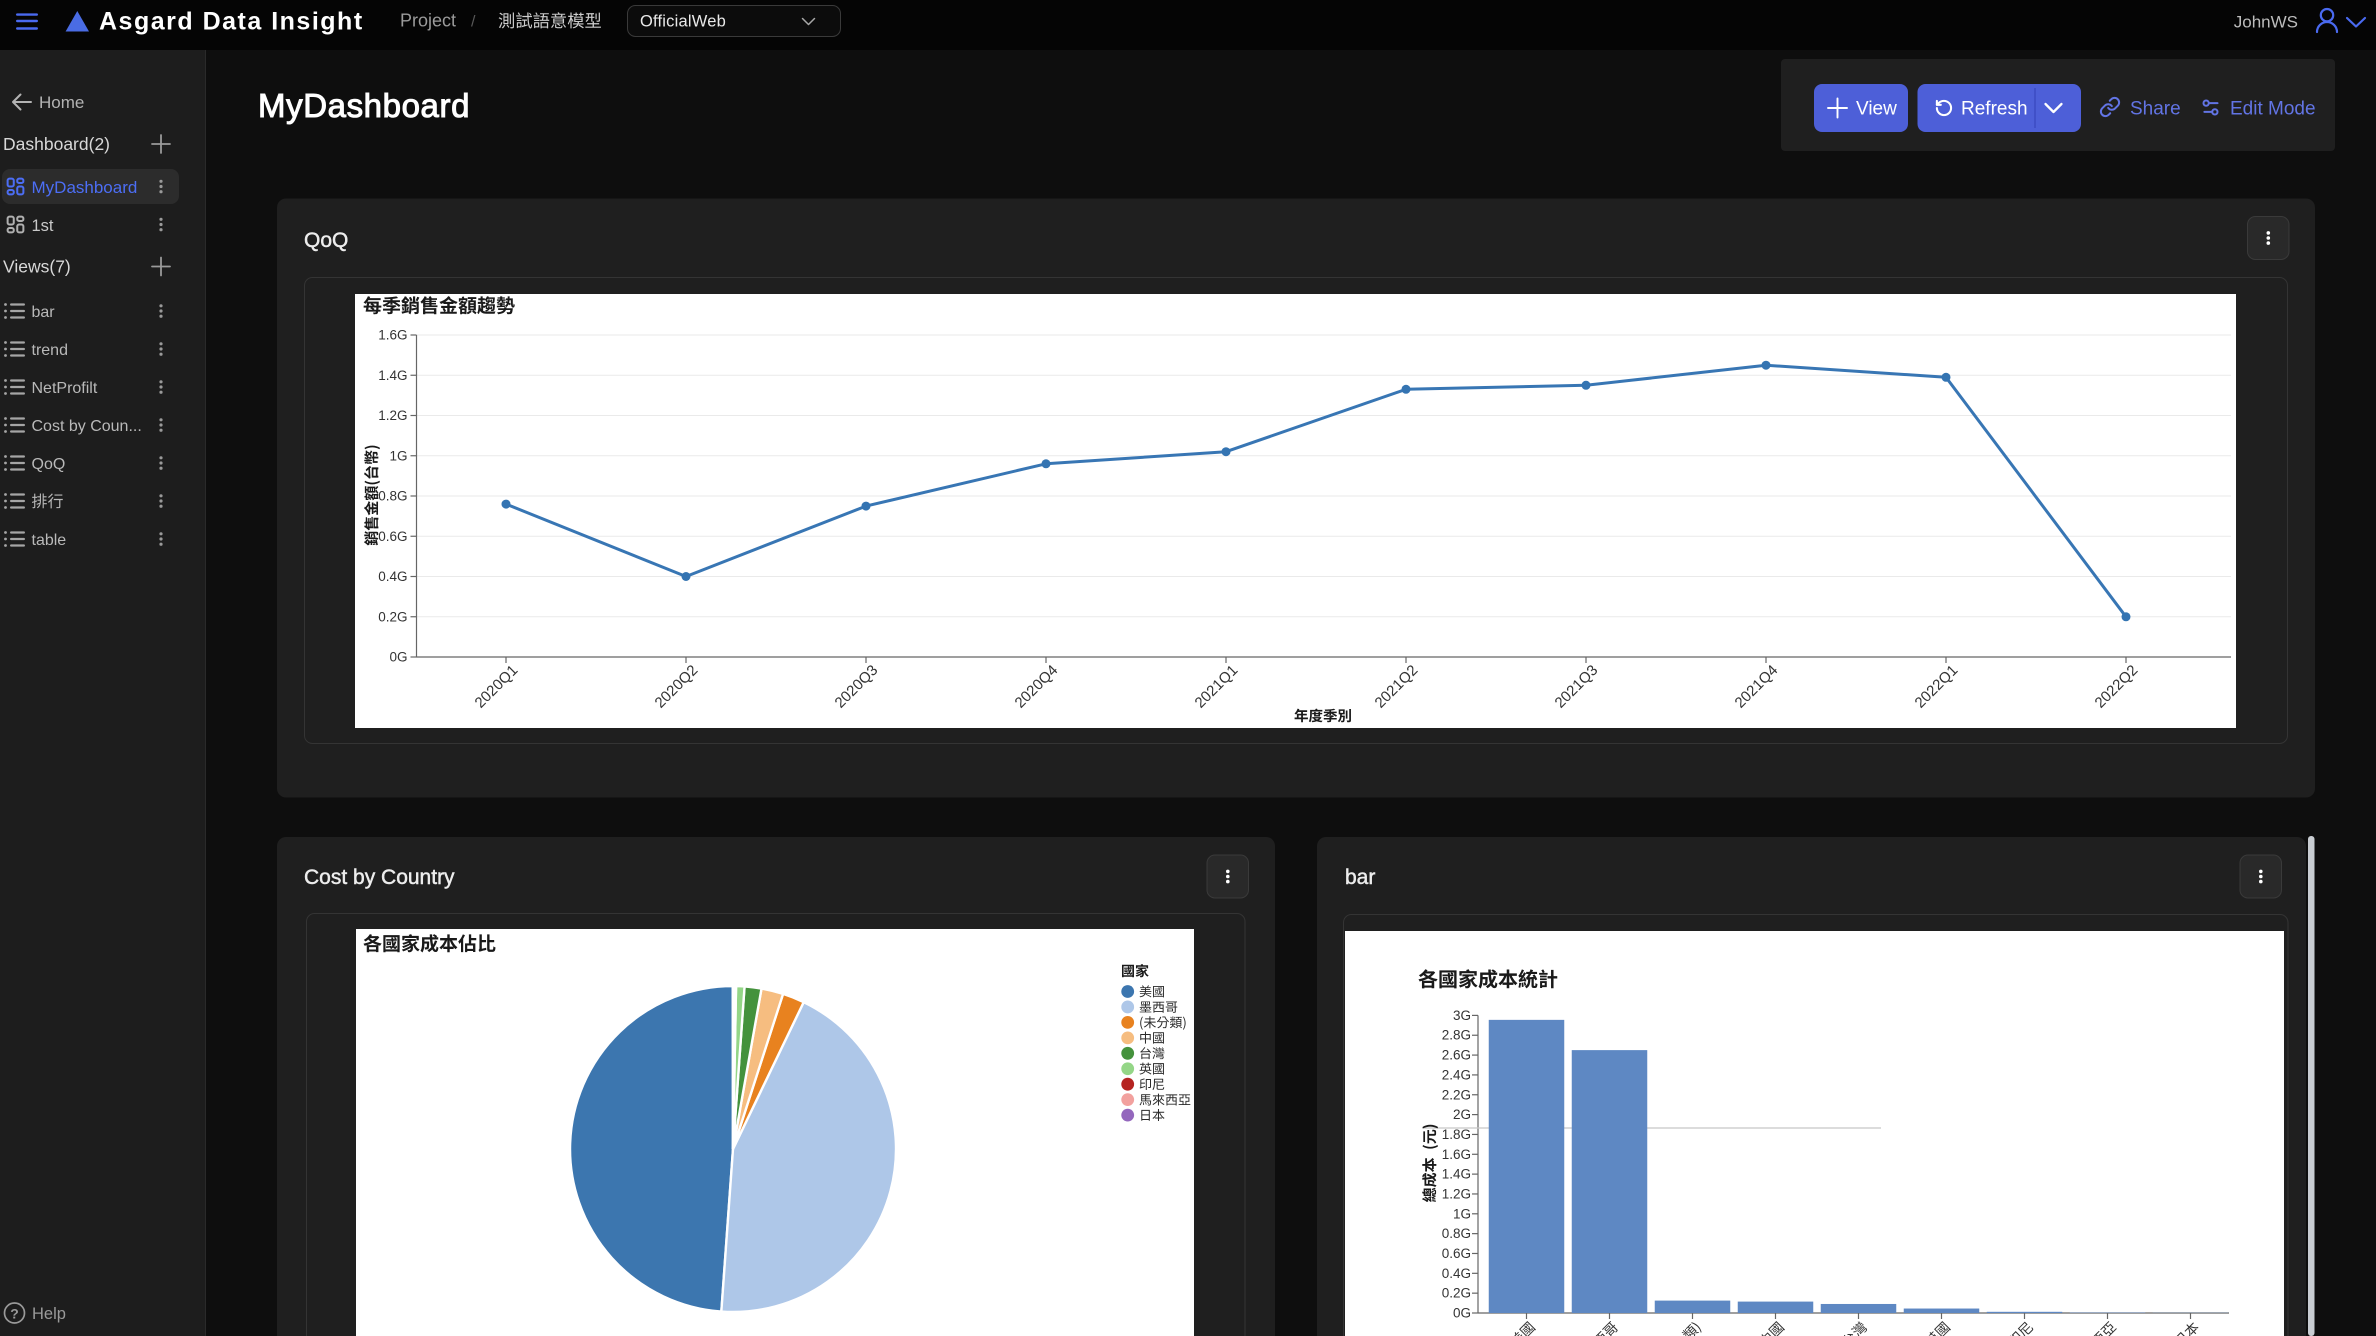 The height and width of the screenshot is (1336, 2376). What do you see at coordinates (1456, 1055) in the screenshot?
I see `svg-text: 2.6G` at bounding box center [1456, 1055].